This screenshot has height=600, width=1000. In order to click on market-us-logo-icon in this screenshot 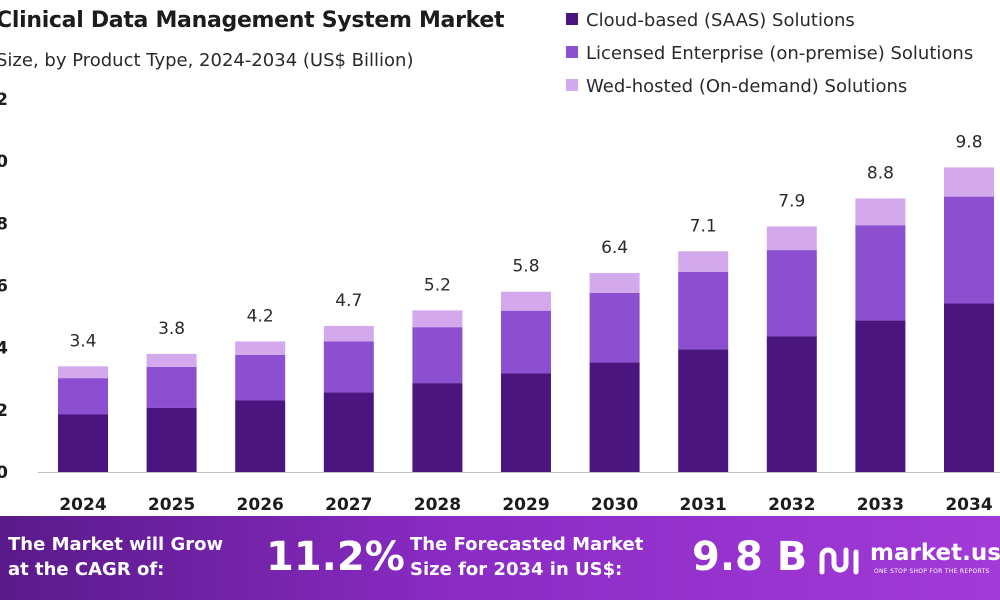, I will do `click(839, 561)`.